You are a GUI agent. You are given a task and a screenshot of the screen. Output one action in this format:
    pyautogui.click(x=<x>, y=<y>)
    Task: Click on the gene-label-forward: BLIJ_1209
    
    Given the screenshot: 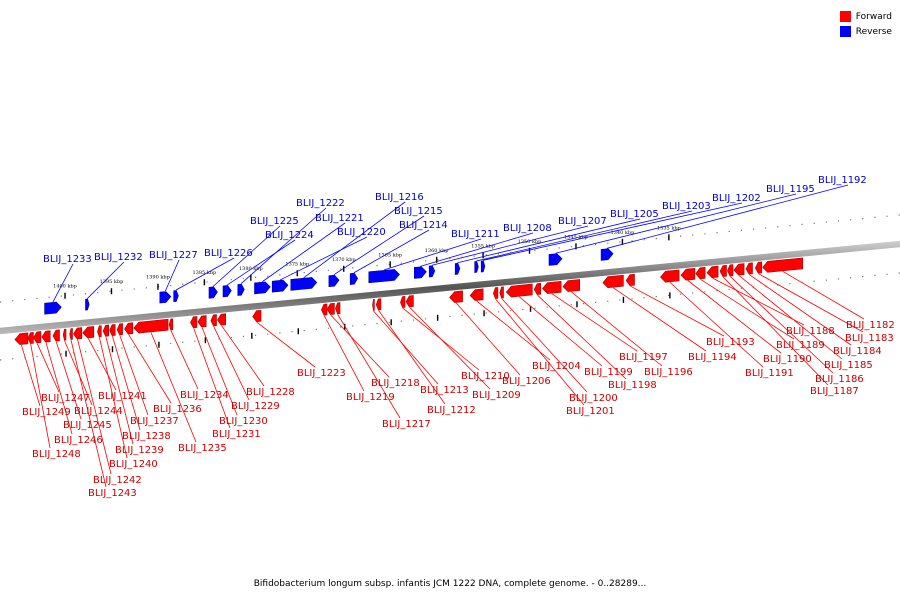 What is the action you would take?
    pyautogui.click(x=496, y=395)
    